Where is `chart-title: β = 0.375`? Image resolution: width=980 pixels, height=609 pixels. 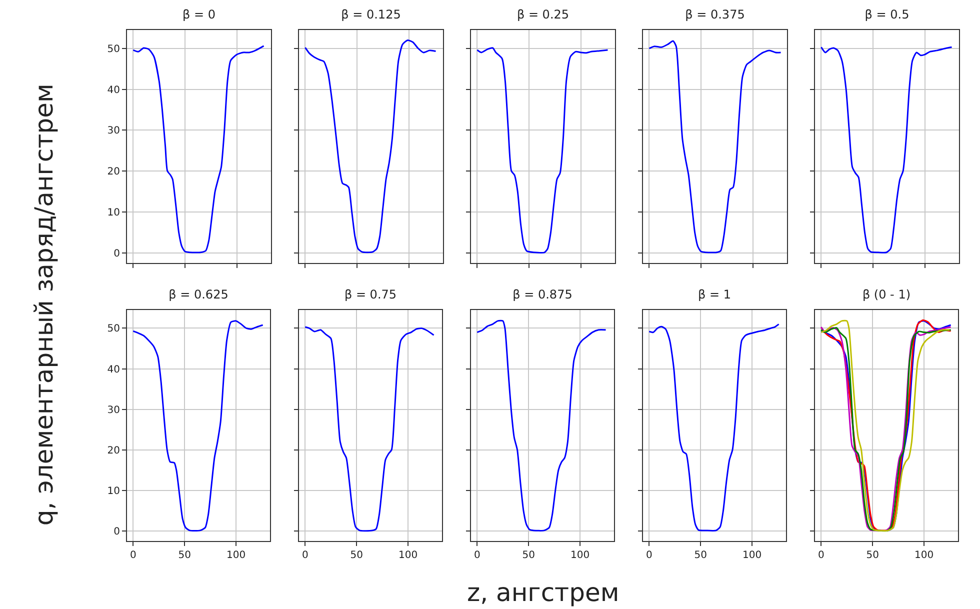
chart-title: β = 0.375 is located at coordinates (715, 14).